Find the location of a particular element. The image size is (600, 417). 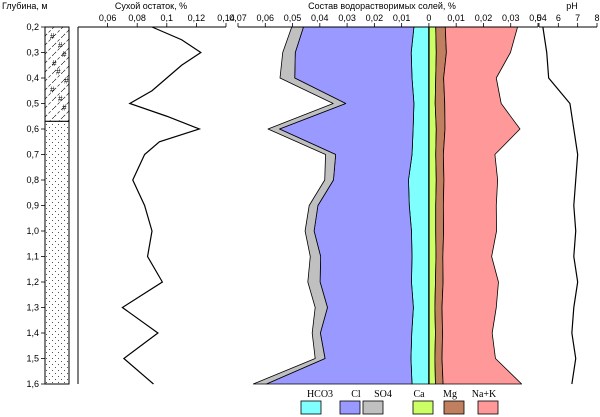

salts-title: Состав водорастворимых солей, % is located at coordinates (382, 6).